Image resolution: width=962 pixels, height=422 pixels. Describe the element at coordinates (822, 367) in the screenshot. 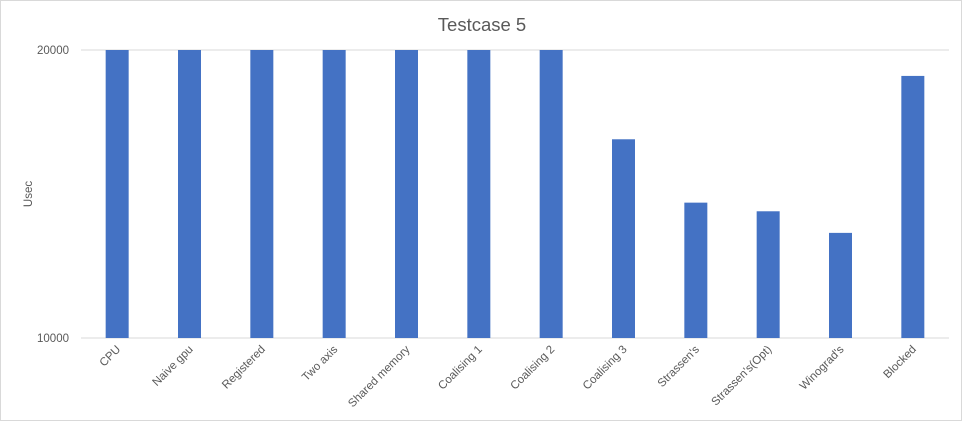

I see `x-tick-label: Winograd's` at that location.